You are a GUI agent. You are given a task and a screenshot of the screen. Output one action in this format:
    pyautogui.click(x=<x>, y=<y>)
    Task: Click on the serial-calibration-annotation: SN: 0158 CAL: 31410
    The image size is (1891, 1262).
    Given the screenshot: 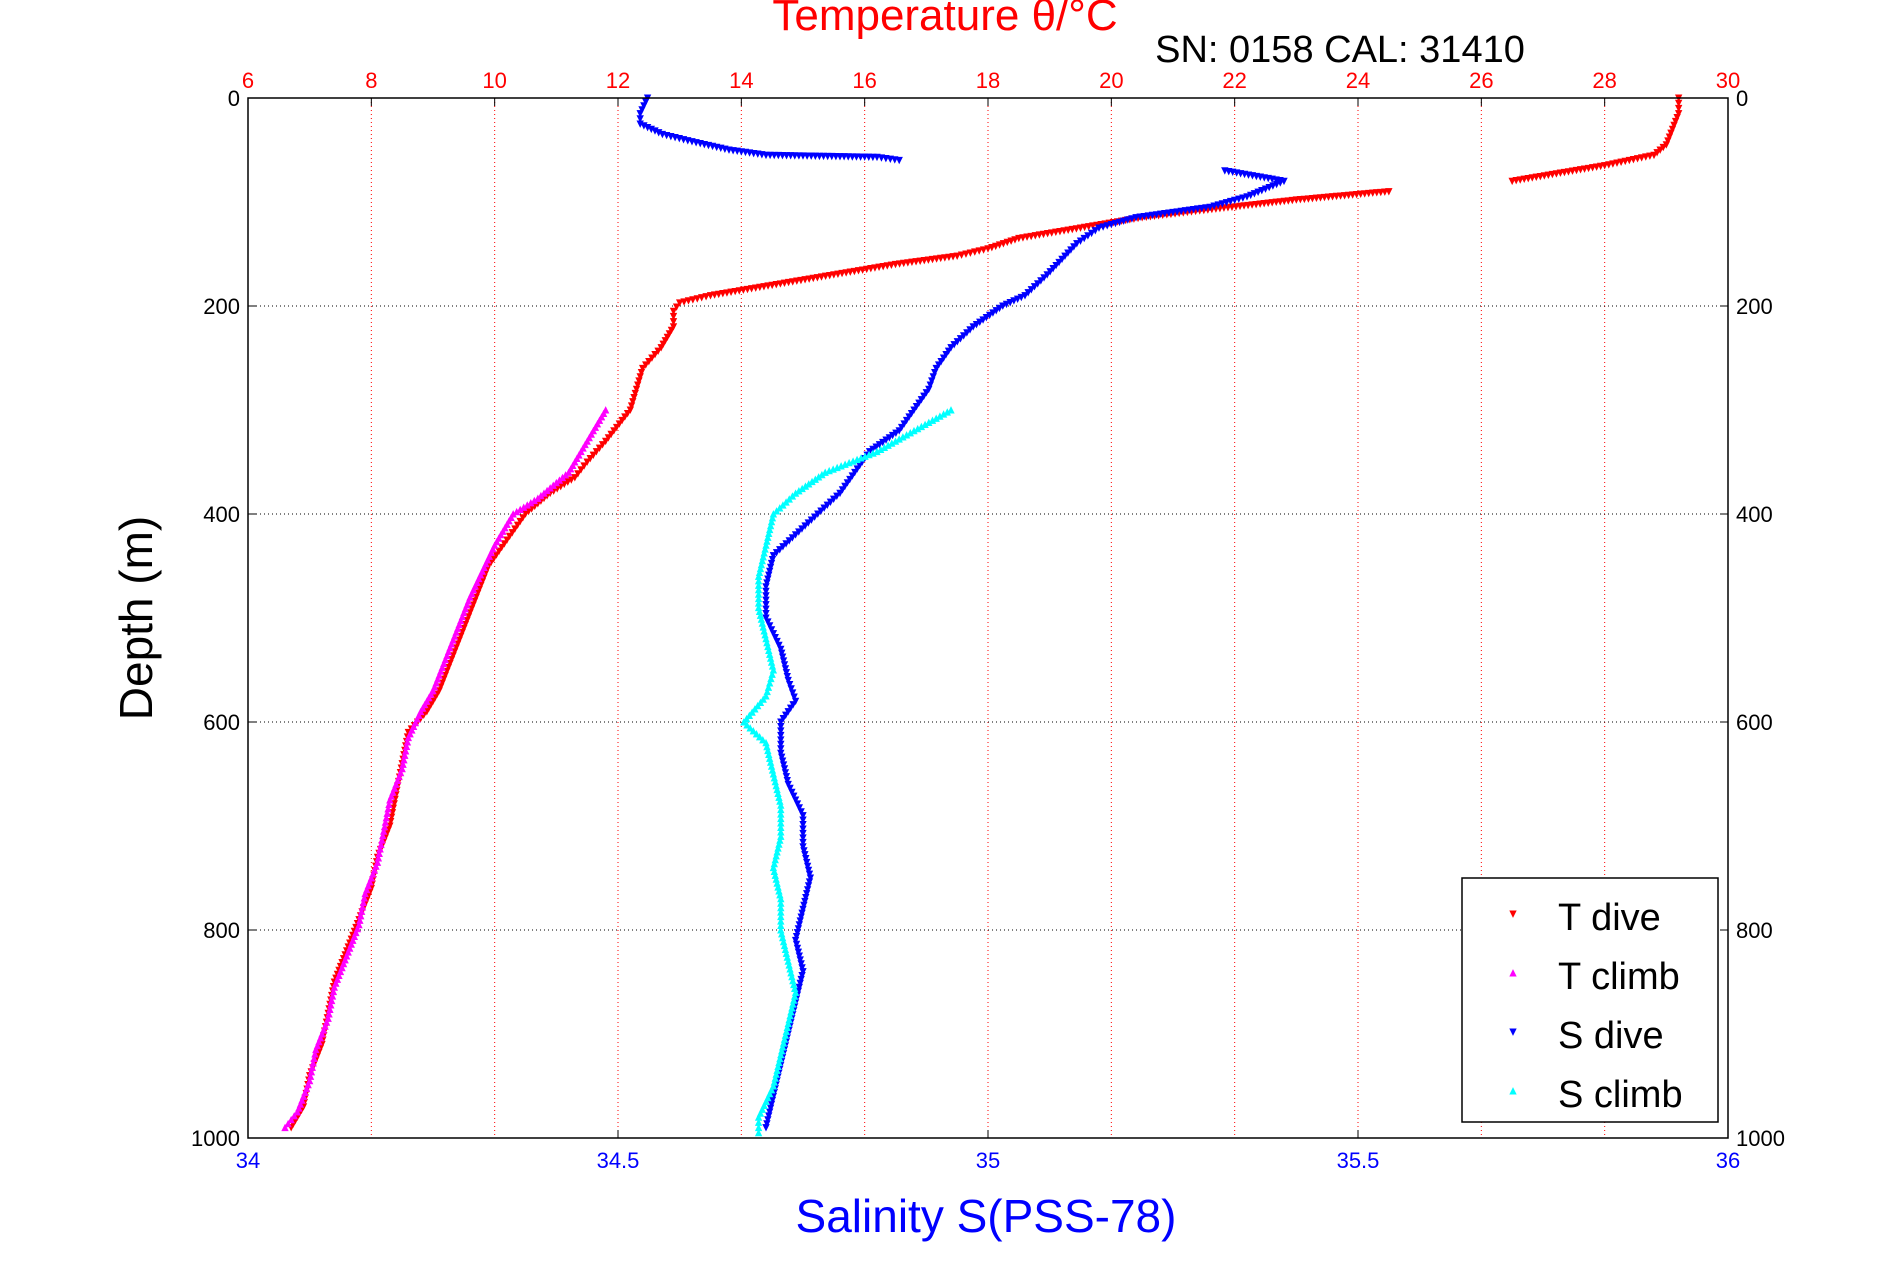 What is the action you would take?
    pyautogui.click(x=1340, y=50)
    